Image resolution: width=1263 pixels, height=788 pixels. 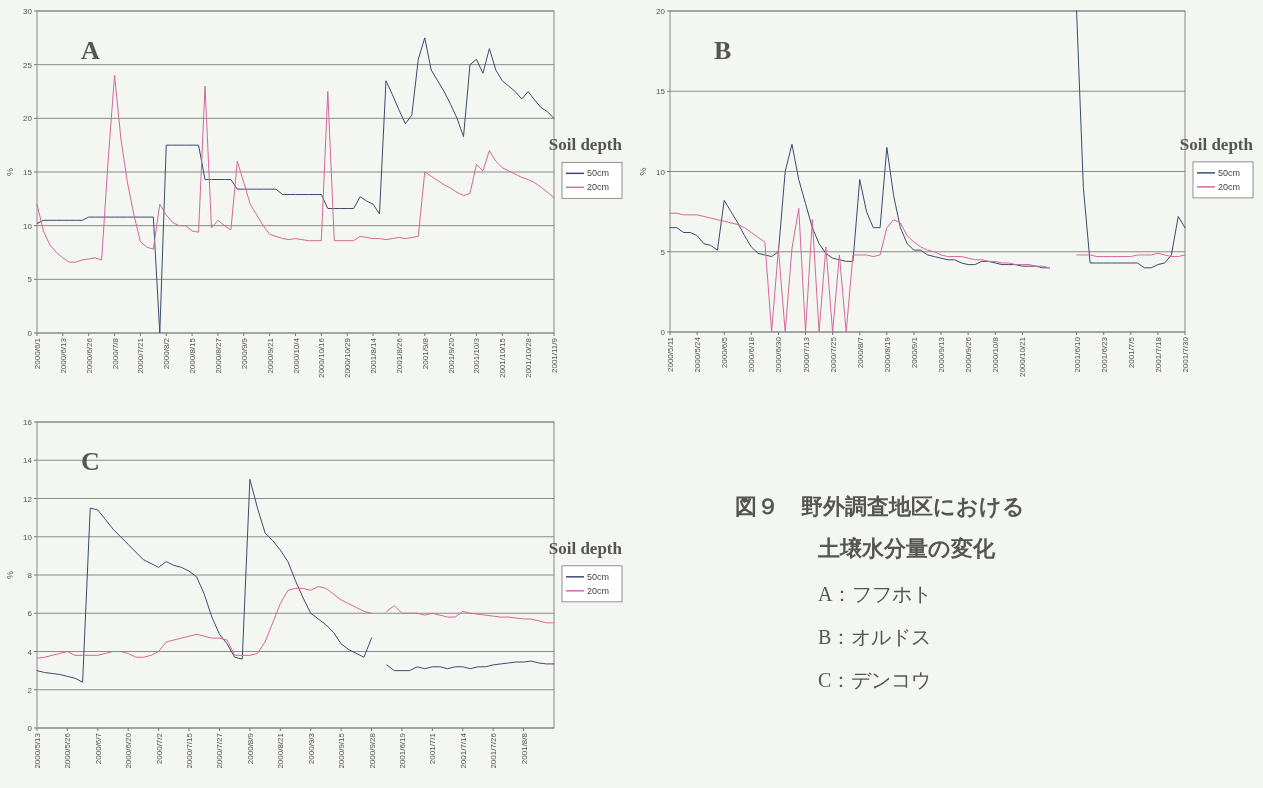 I want to click on y-tick-label: 14, so click(x=28, y=461).